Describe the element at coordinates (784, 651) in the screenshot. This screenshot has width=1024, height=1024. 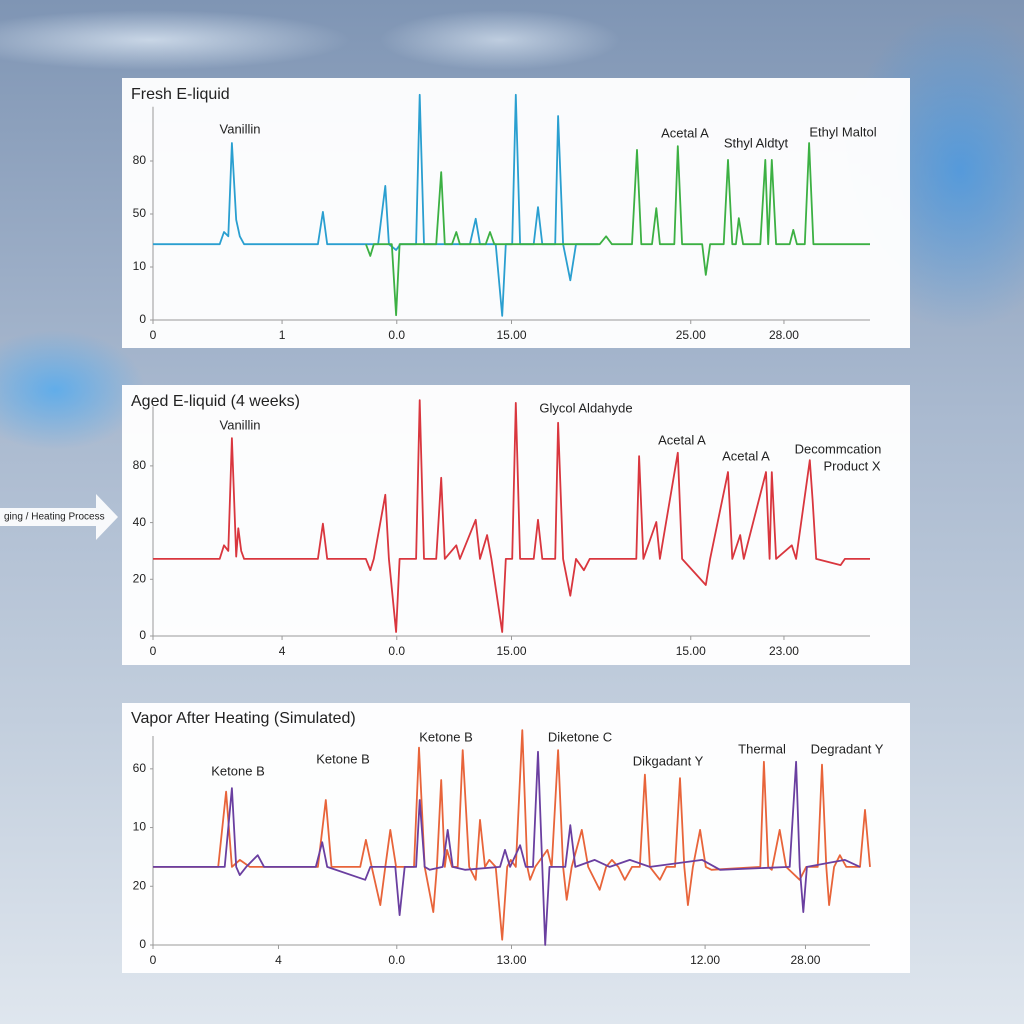
I see `x-tick-label: 23.00` at that location.